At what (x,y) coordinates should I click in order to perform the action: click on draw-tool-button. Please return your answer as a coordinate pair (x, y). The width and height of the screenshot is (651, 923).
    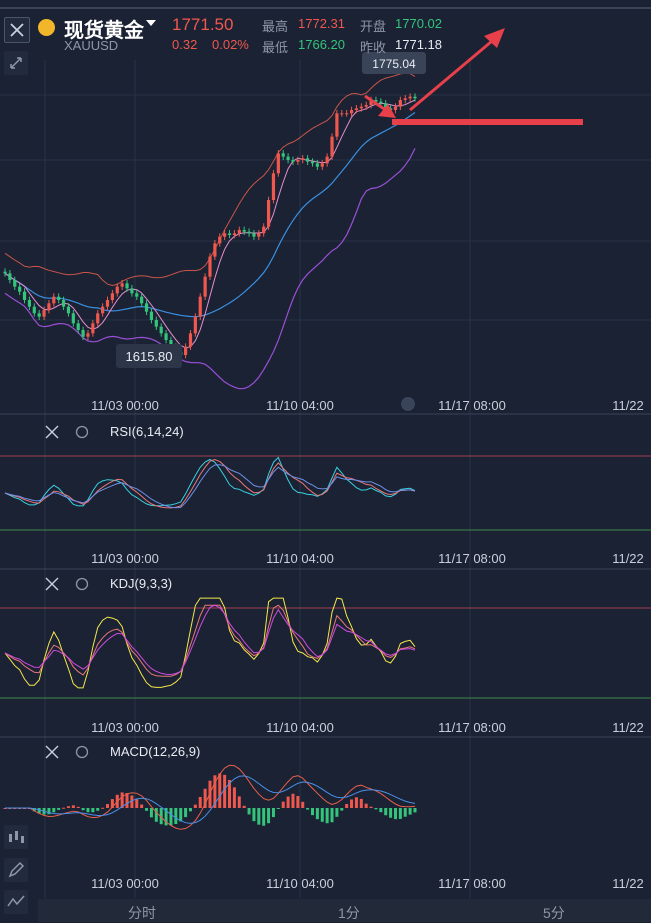
    Looking at the image, I should click on (16, 870).